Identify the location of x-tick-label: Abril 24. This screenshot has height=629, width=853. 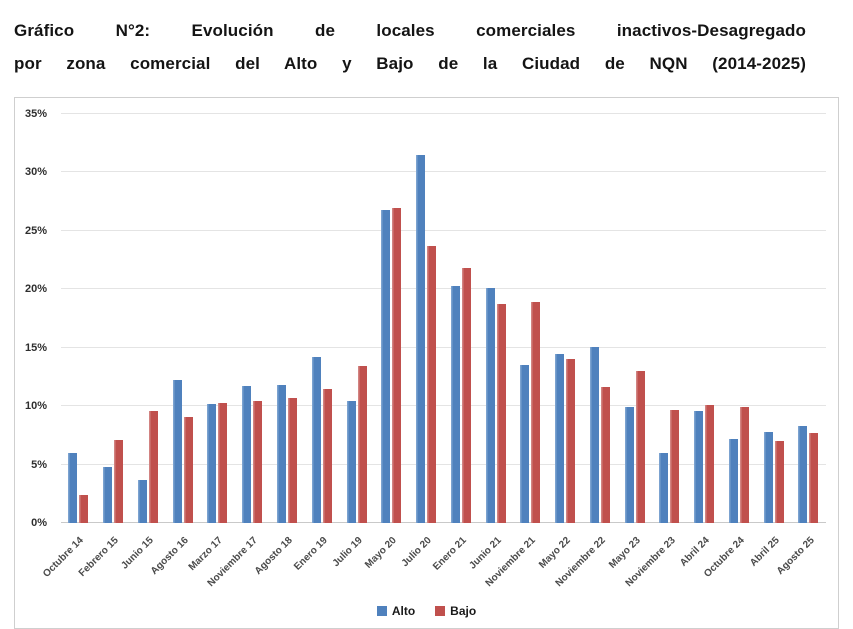
(695, 552).